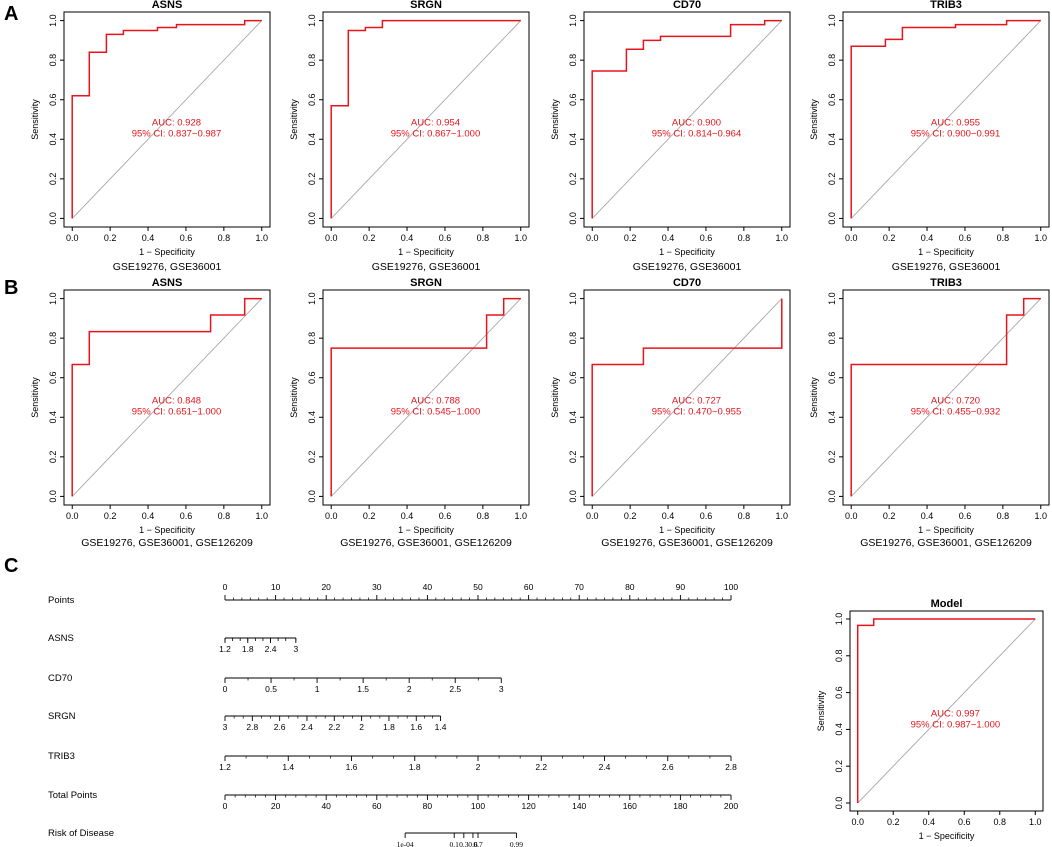  What do you see at coordinates (393, 594) in the screenshot?
I see `nomogram-row-1: Points 0 10 20 30 40 50 60 70 80 90 100` at bounding box center [393, 594].